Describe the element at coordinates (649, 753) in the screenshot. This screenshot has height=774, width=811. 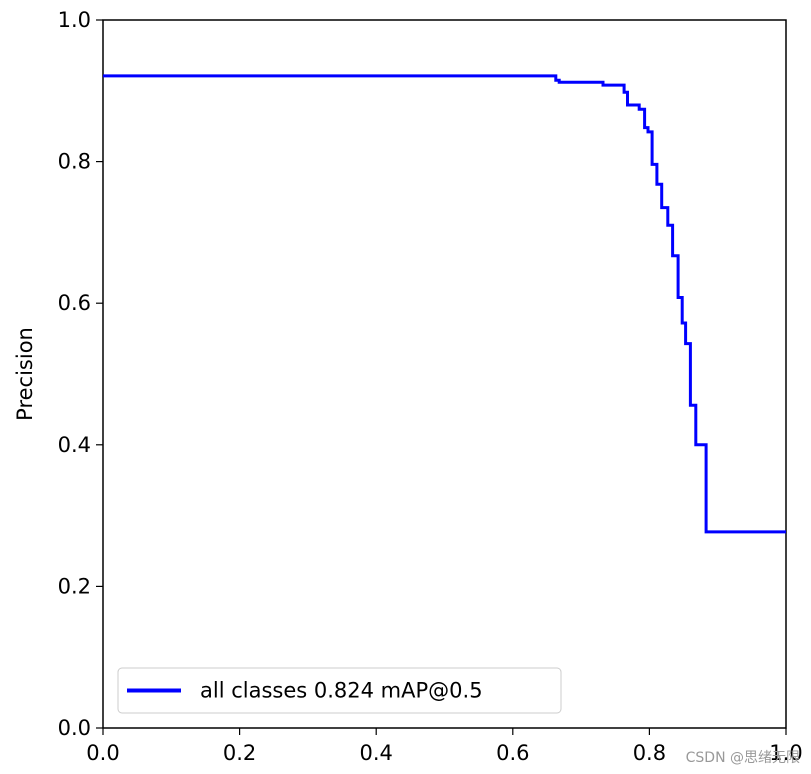
I see `x-tick-label: 0.8` at that location.